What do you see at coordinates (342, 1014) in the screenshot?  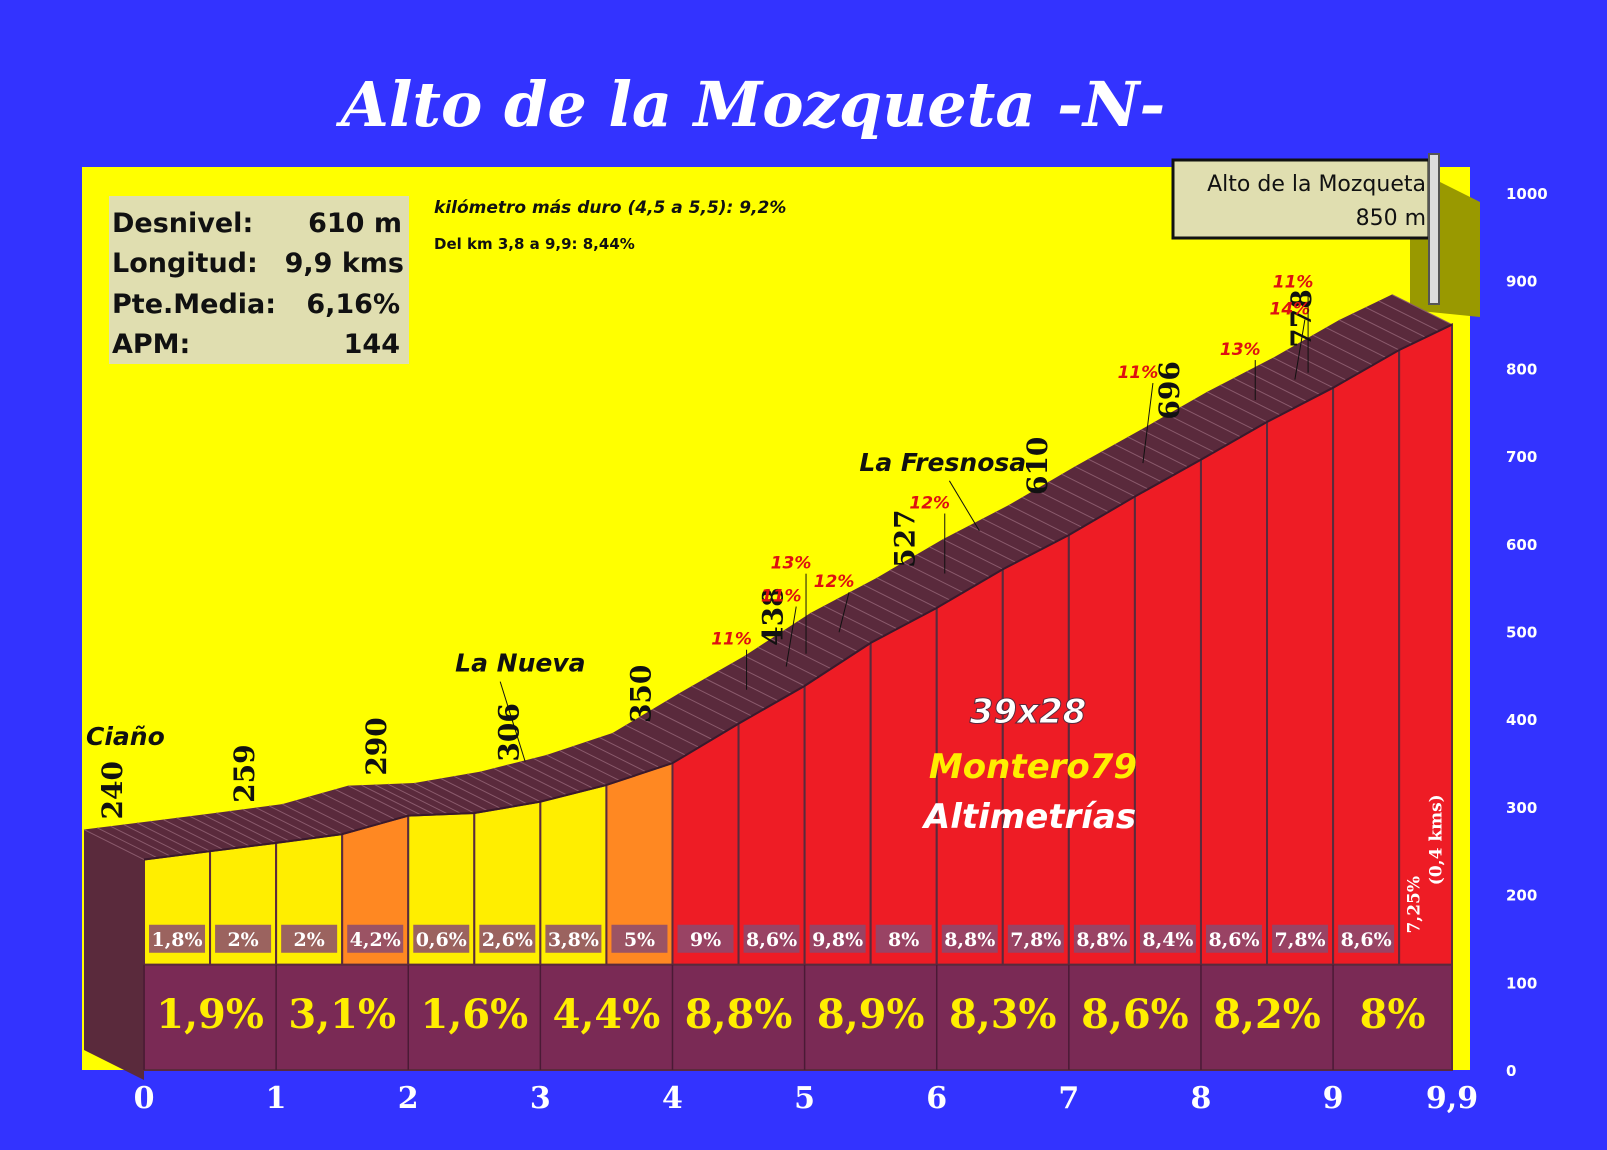 I see `km-gradient-label: 3,1%` at bounding box center [342, 1014].